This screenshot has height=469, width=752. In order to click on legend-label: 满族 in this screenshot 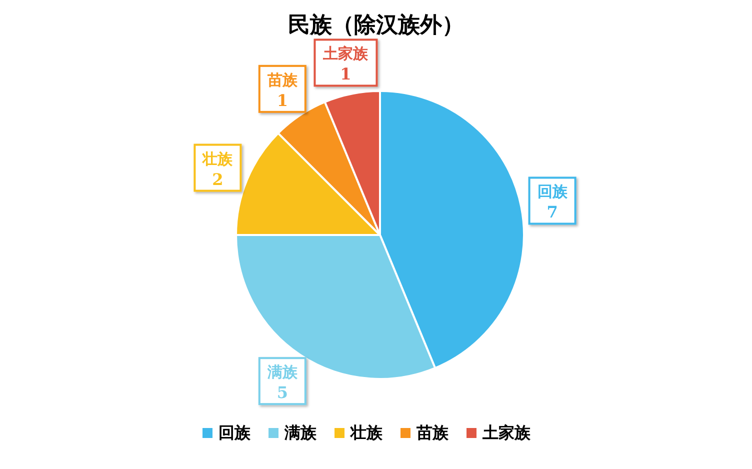, I will do `click(301, 432)`.